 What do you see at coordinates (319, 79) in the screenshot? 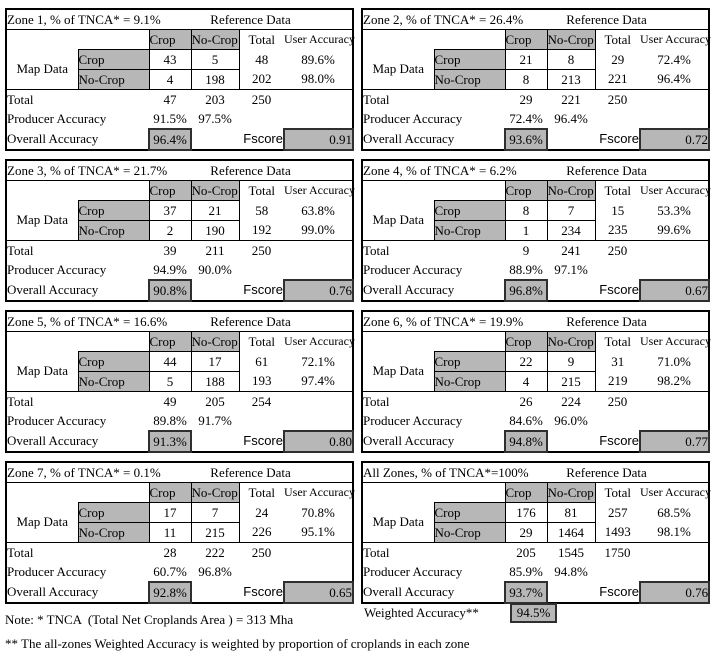
I see `cell-no-crop-user-accuracy: 98.0%` at bounding box center [319, 79].